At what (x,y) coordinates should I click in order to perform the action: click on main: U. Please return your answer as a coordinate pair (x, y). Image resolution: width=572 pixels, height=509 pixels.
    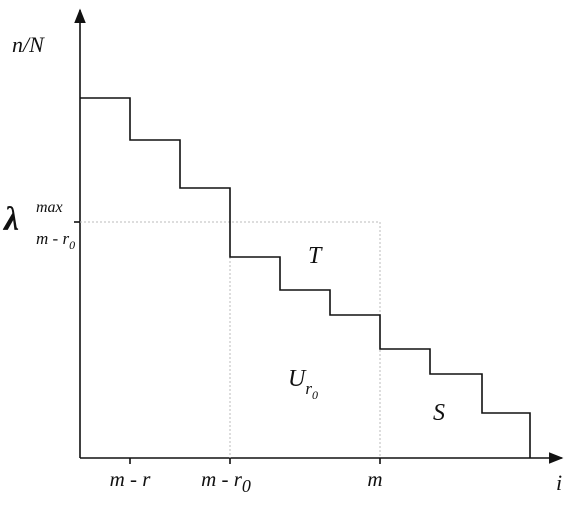
    Looking at the image, I should click on (297, 379).